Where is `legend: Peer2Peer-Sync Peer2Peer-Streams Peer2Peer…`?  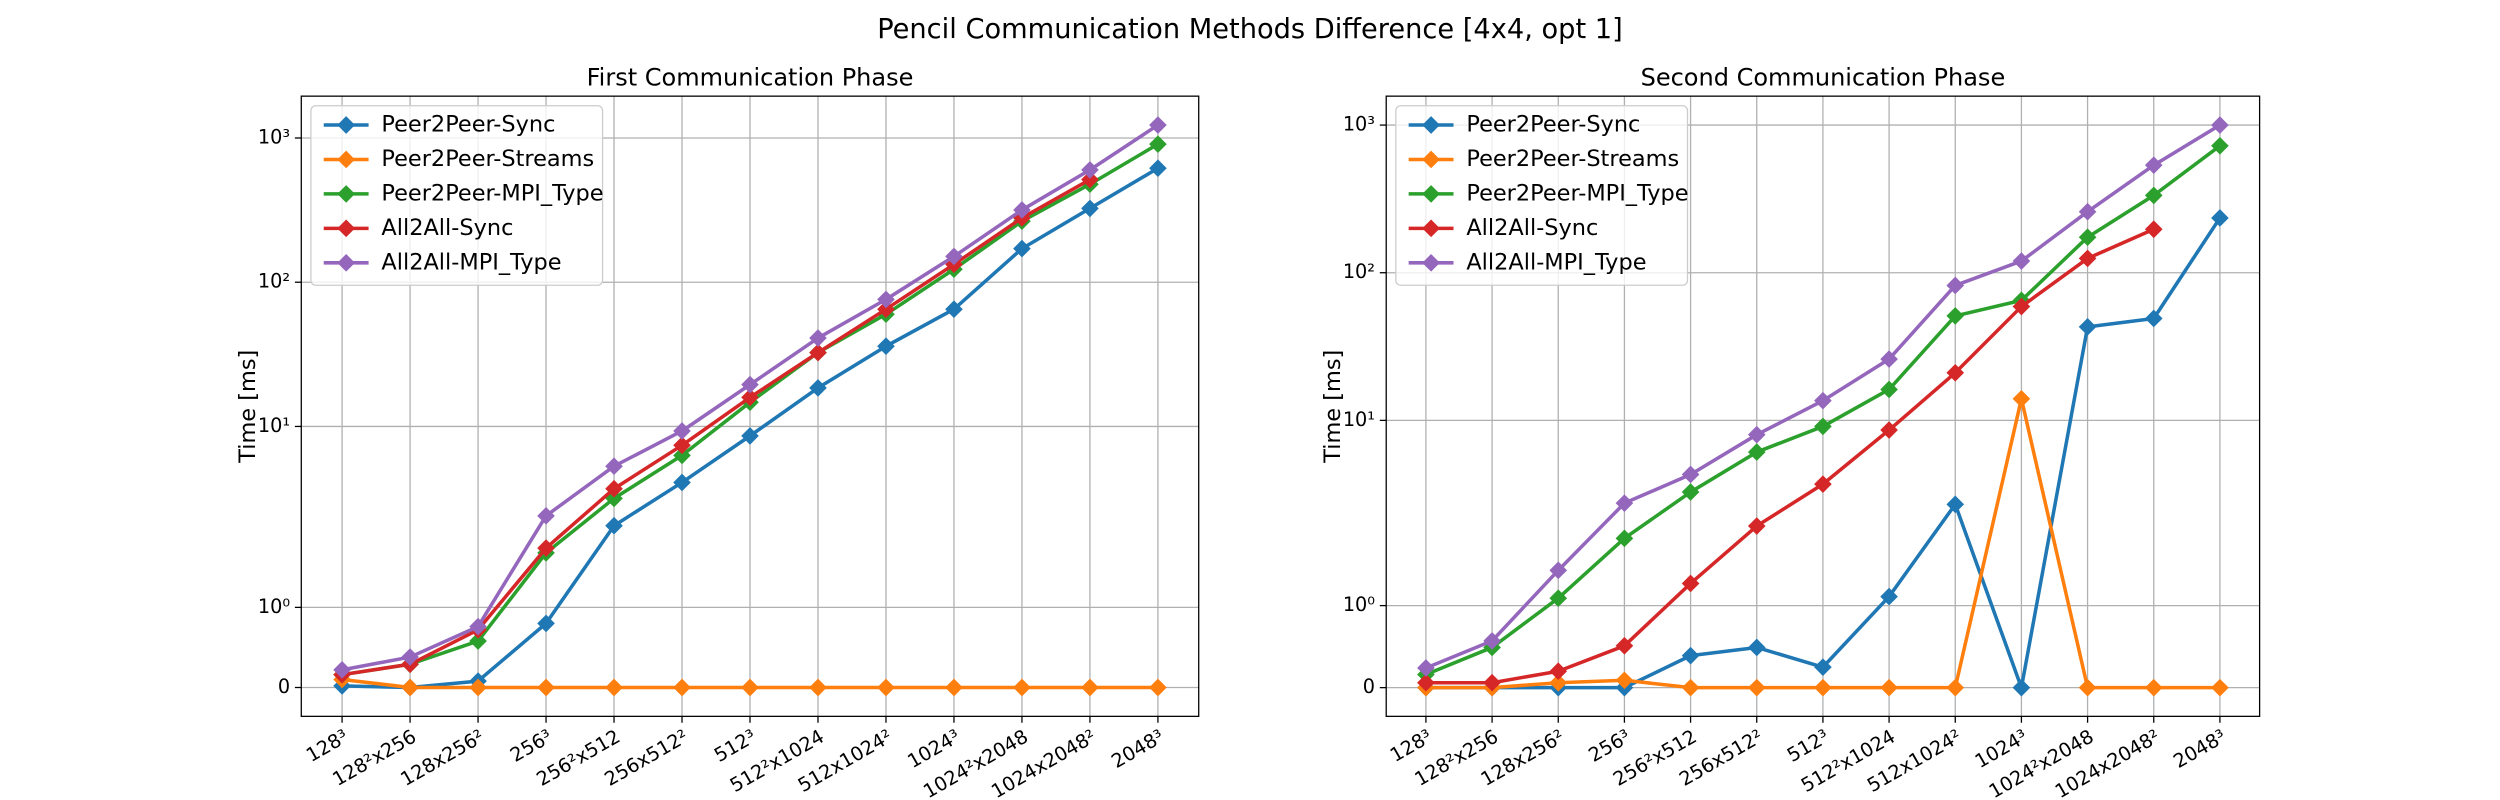
legend: Peer2Peer-Sync Peer2Peer-Streams Peer2Peer… is located at coordinates (1542, 195).